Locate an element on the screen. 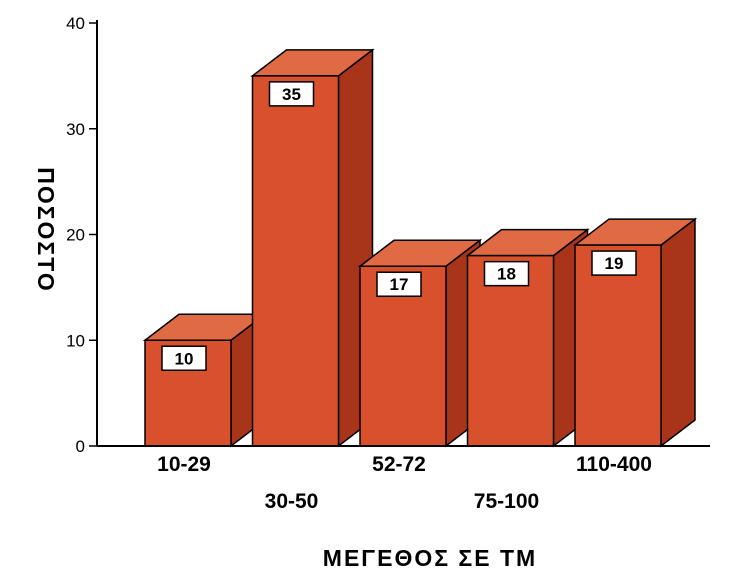  x-category-label: 52-72 is located at coordinates (399, 464).